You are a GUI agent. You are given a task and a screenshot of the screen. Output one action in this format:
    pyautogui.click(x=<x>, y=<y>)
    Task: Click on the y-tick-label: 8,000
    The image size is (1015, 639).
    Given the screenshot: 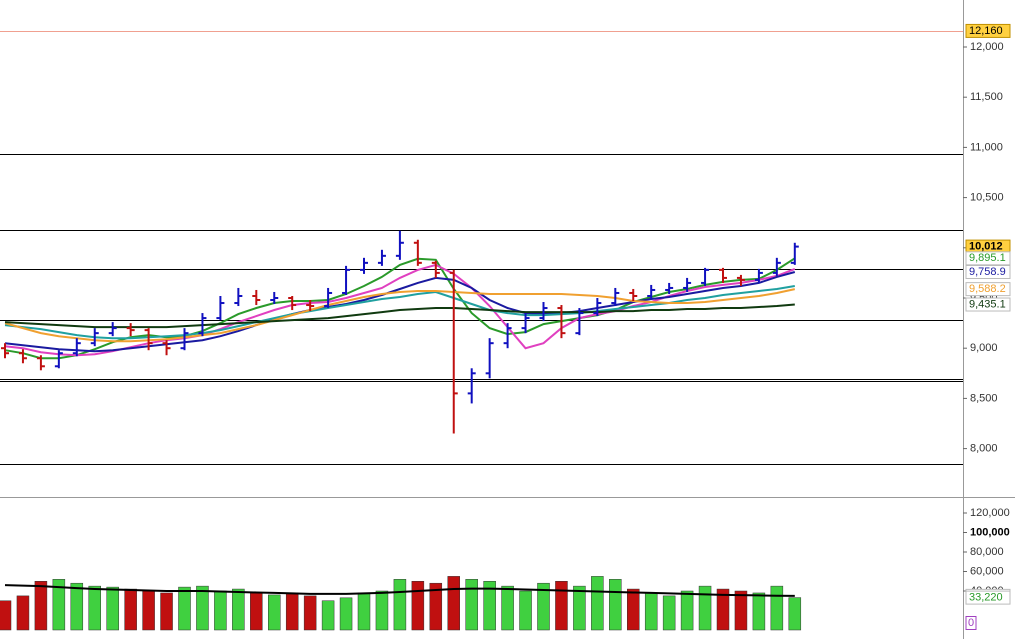 What is the action you would take?
    pyautogui.click(x=984, y=449)
    